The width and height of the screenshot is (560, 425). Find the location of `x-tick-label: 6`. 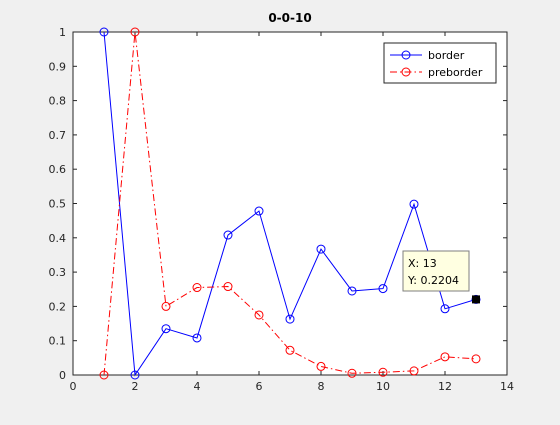

x-tick-label: 6 is located at coordinates (259, 386).